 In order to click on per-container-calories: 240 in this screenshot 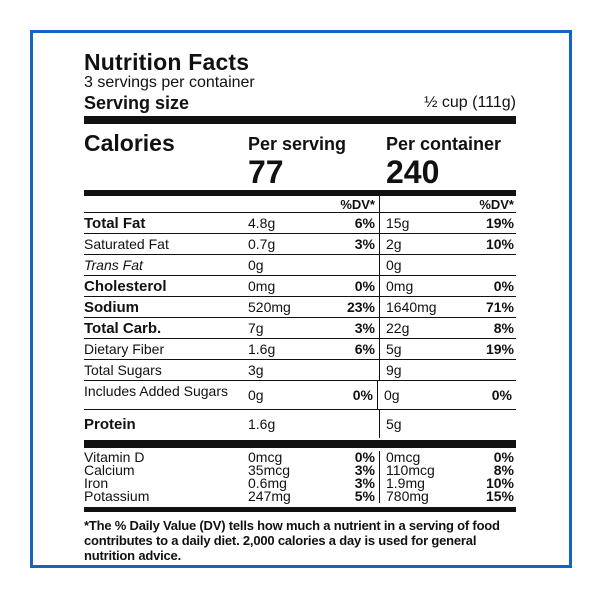, I will do `click(413, 172)`.